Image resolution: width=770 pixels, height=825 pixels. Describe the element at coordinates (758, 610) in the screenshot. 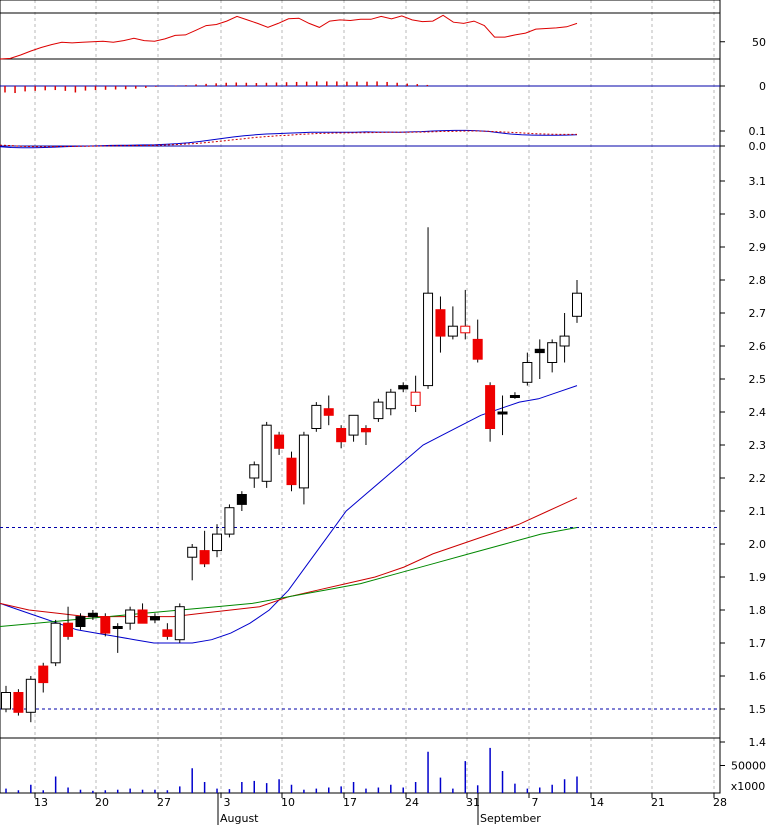

I see `price-ytick-label-13: 1.8` at that location.